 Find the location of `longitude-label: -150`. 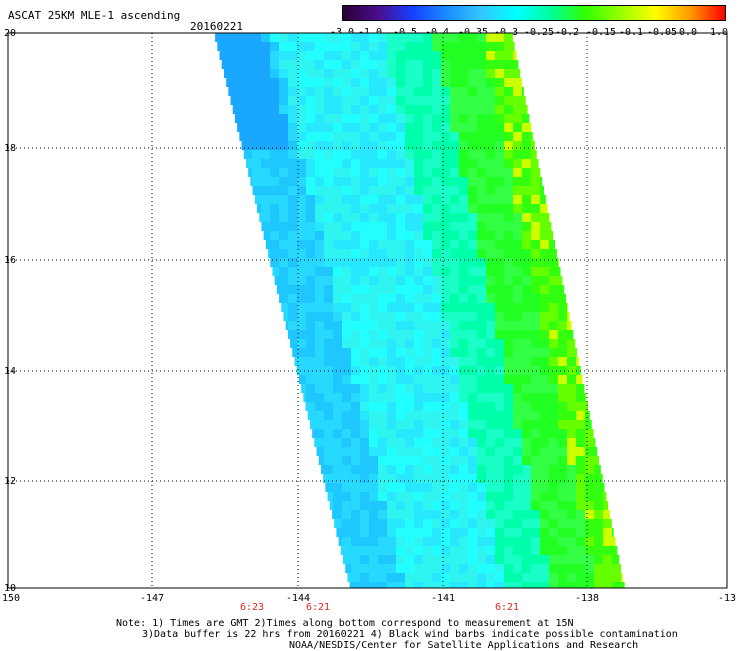

longitude-label: -150 is located at coordinates (10, 598).